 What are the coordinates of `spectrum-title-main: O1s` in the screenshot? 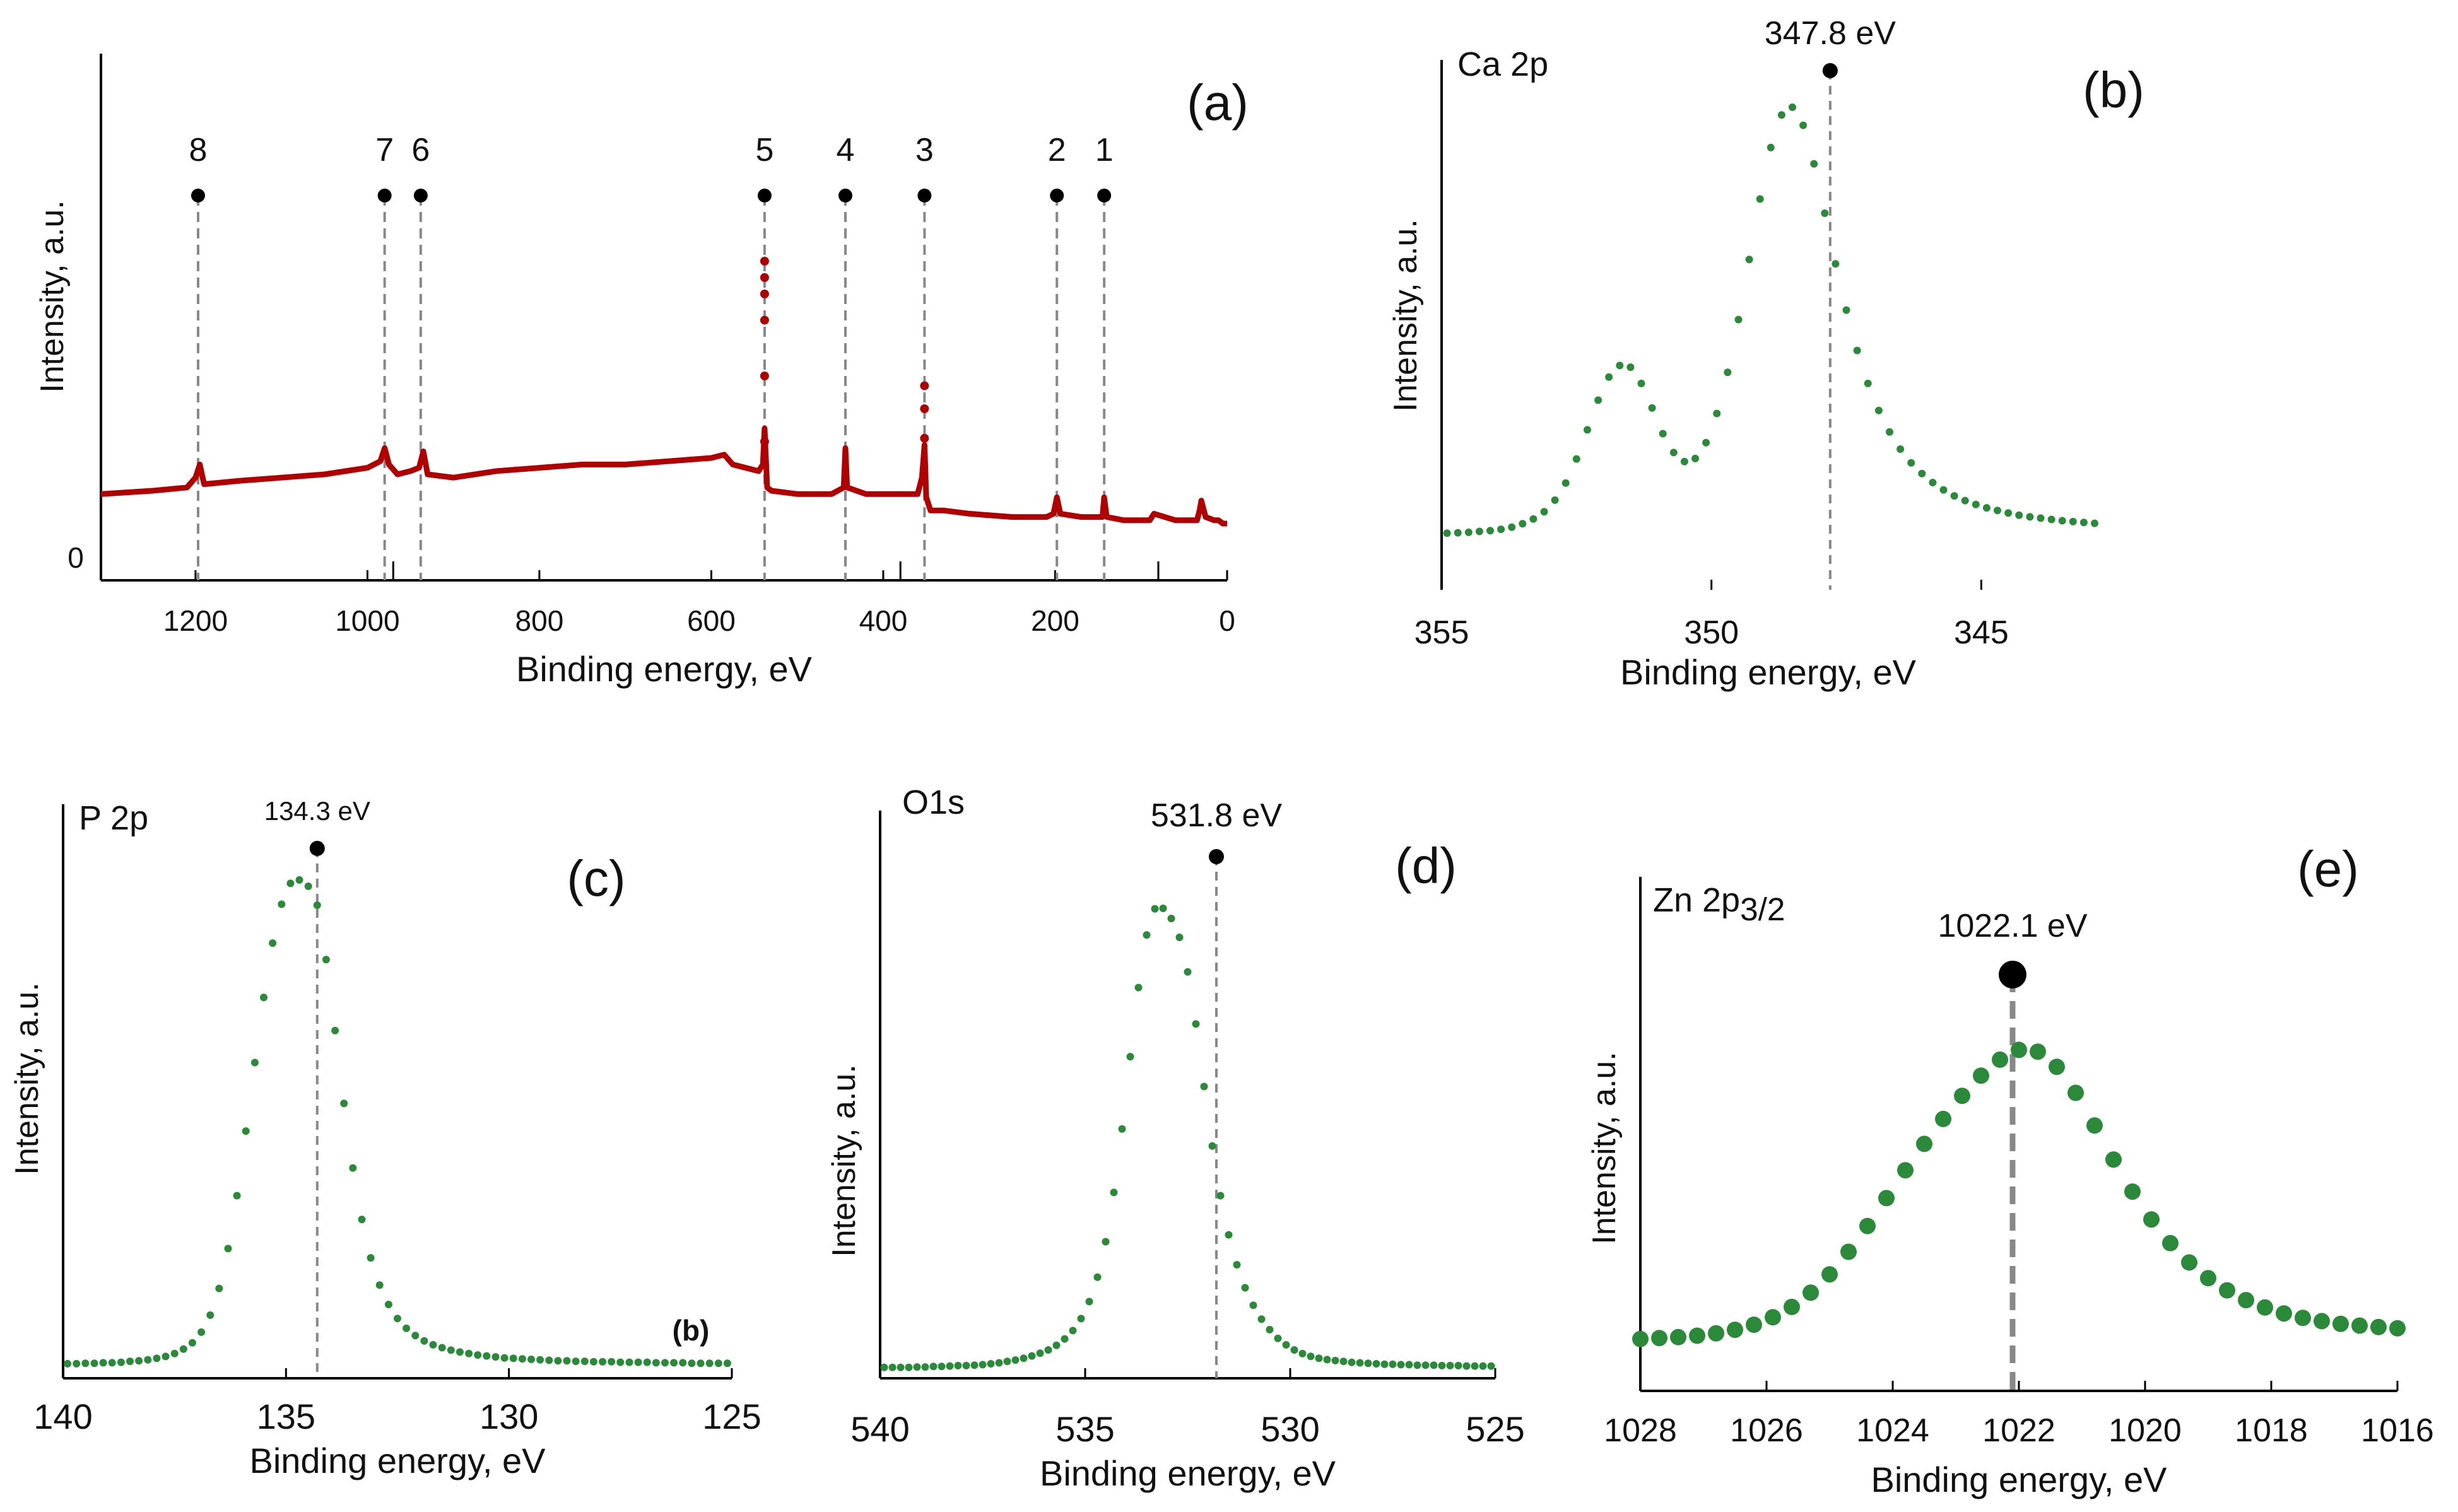 It's located at (933, 802).